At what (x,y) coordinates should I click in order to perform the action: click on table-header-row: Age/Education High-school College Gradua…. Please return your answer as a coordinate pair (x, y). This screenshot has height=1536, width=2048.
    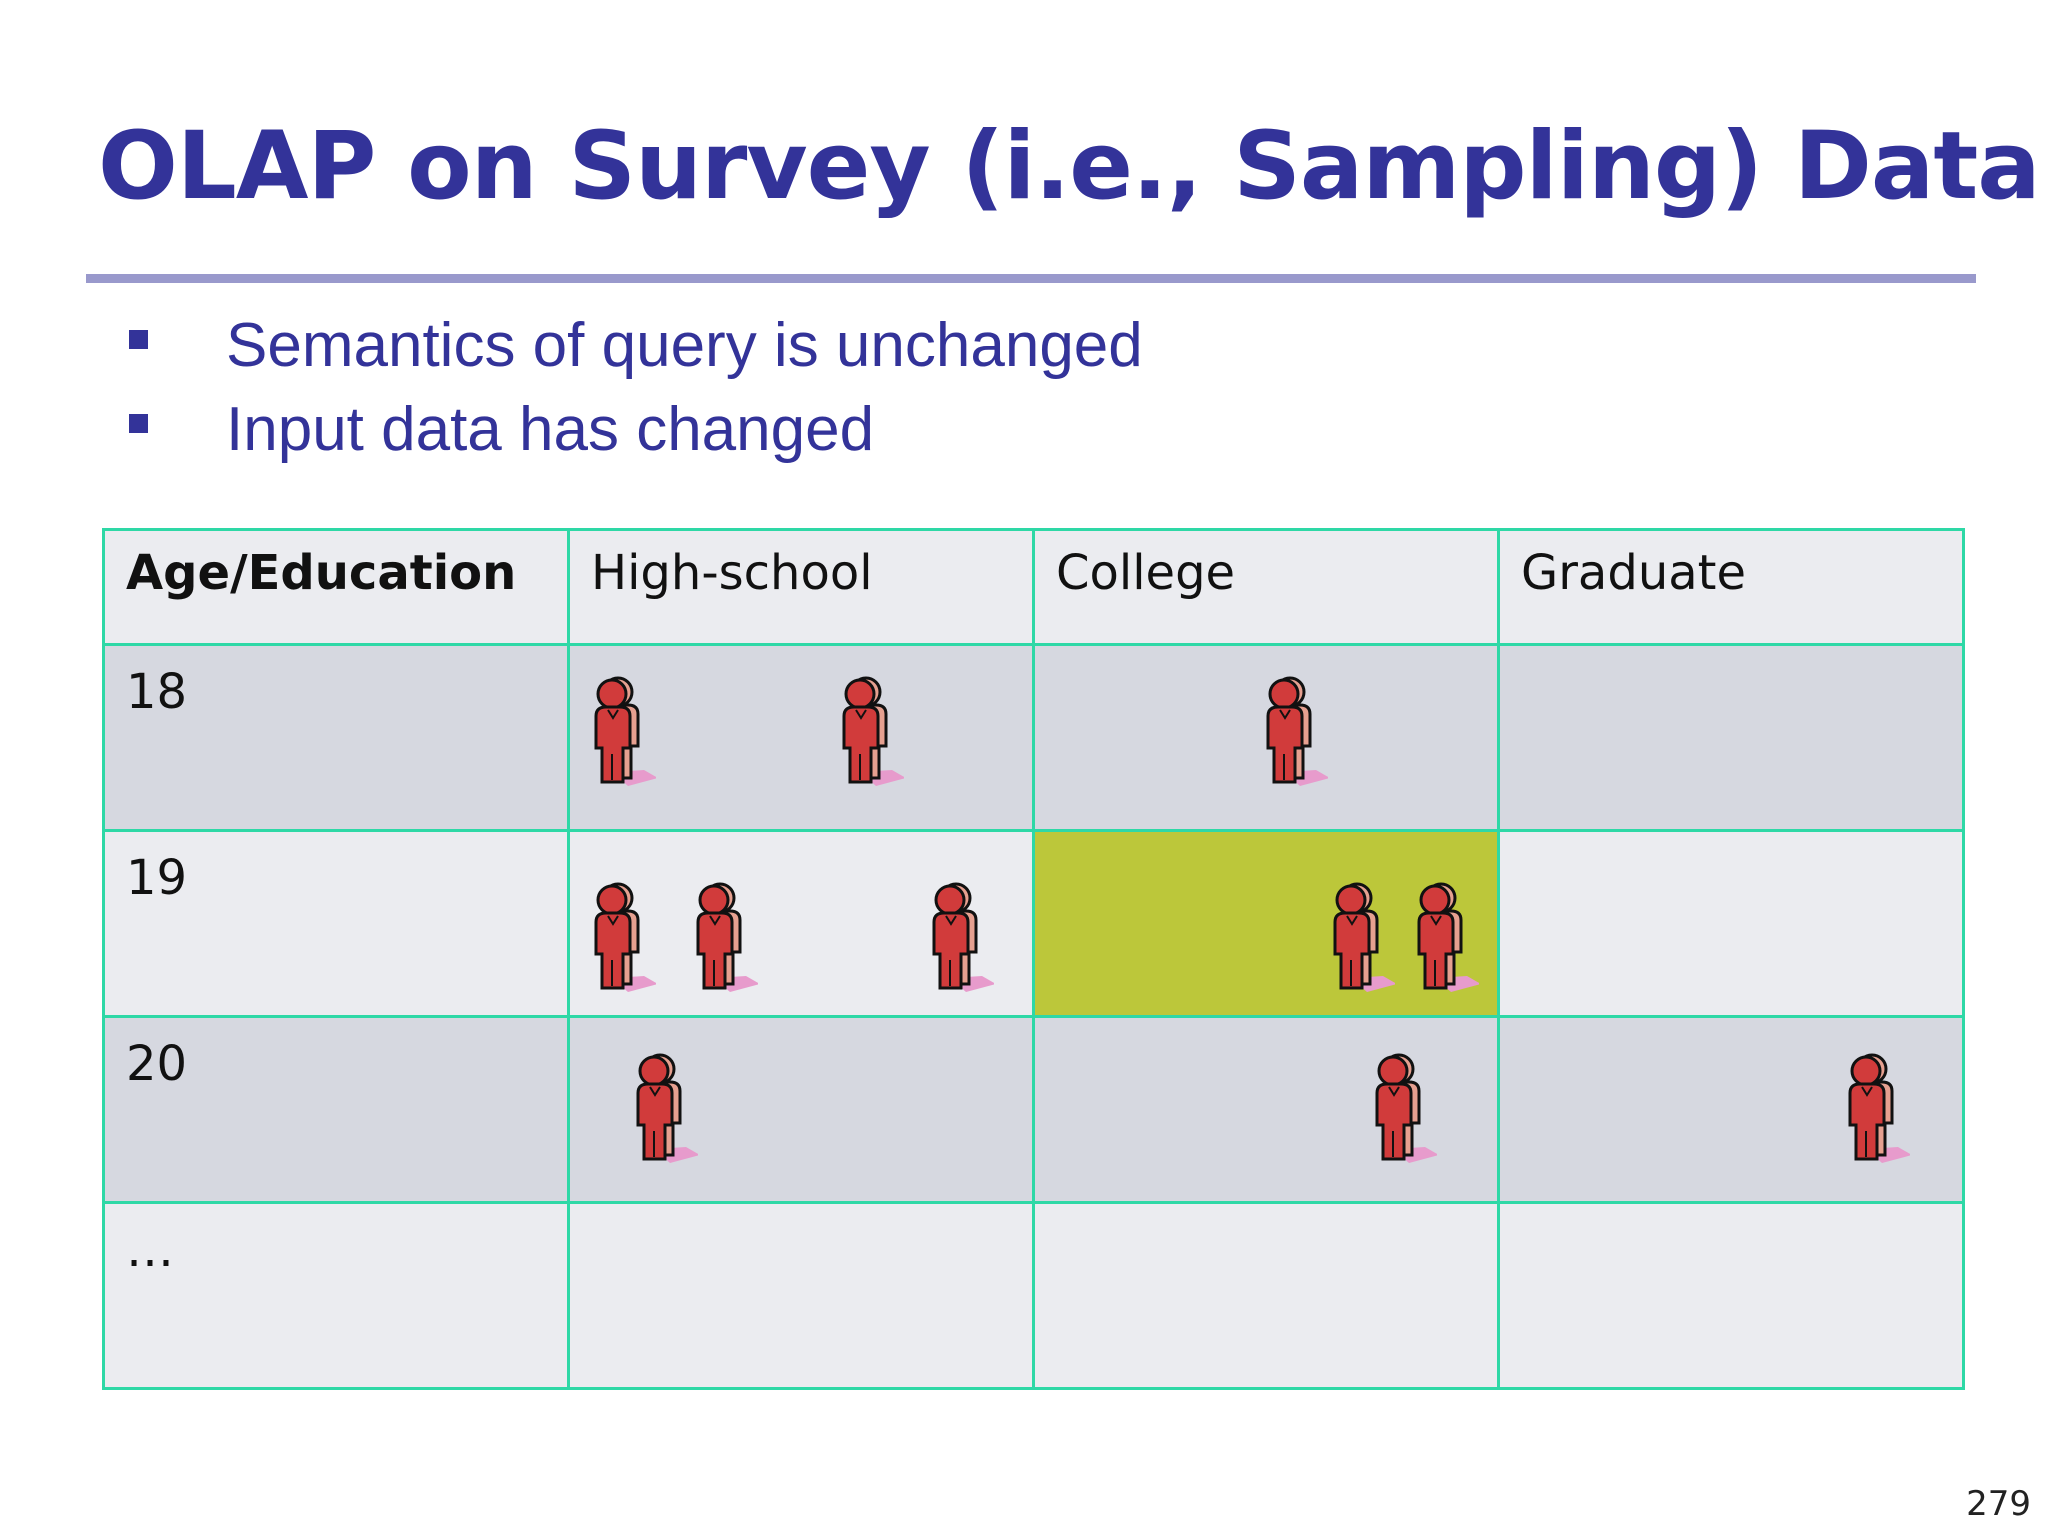
    Looking at the image, I should click on (1033, 587).